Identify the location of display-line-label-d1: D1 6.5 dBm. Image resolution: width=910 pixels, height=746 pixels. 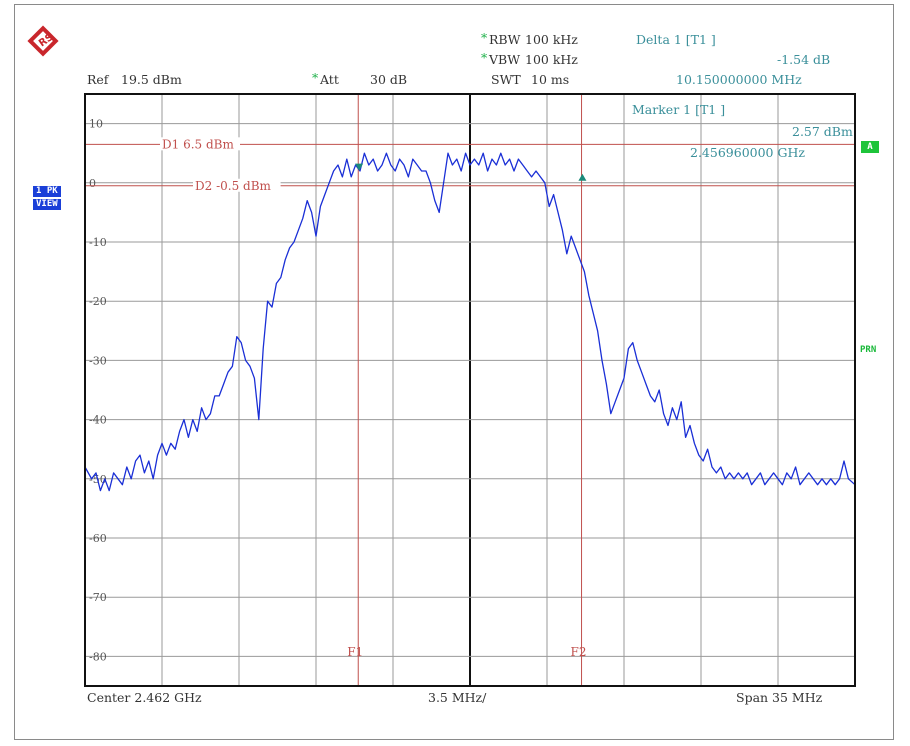
(198, 144).